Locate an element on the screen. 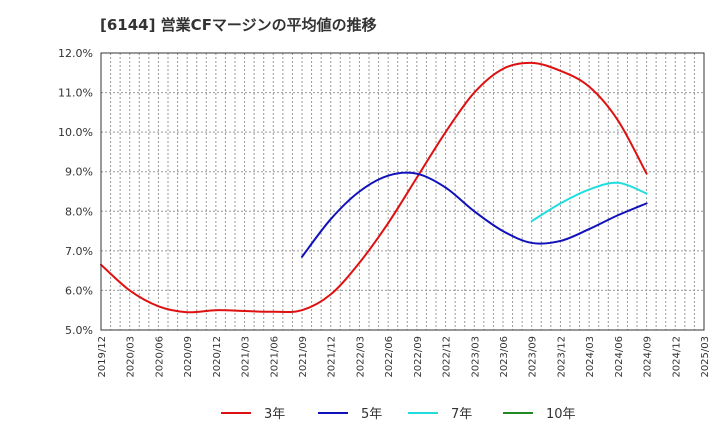 Image resolution: width=720 pixels, height=440 pixels. x-tick-label: 2024/12 is located at coordinates (676, 357).